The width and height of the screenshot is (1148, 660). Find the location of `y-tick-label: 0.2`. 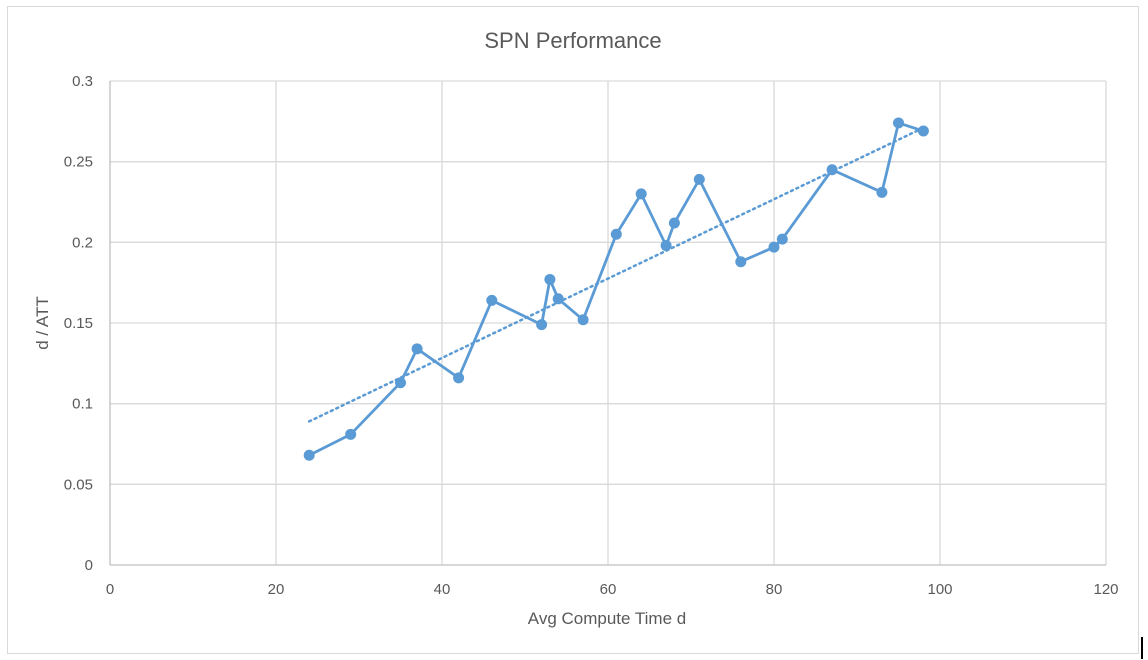

y-tick-label: 0.2 is located at coordinates (82, 242).